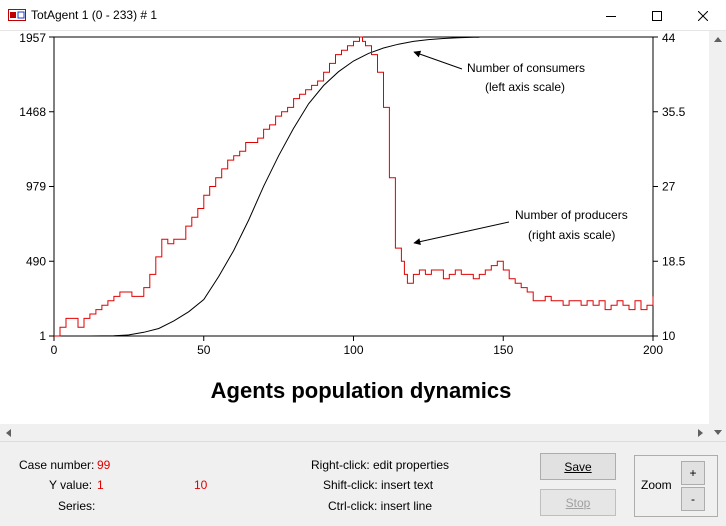 Image resolution: width=726 pixels, height=526 pixels. I want to click on right-axis-tick-label: 35.5, so click(674, 112).